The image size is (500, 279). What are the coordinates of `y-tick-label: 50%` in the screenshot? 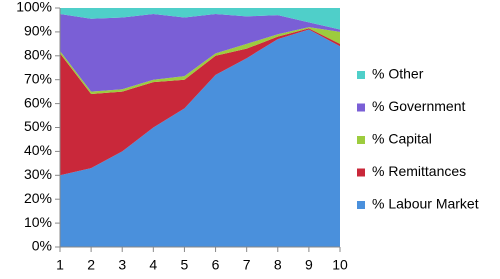 It's located at (38, 126).